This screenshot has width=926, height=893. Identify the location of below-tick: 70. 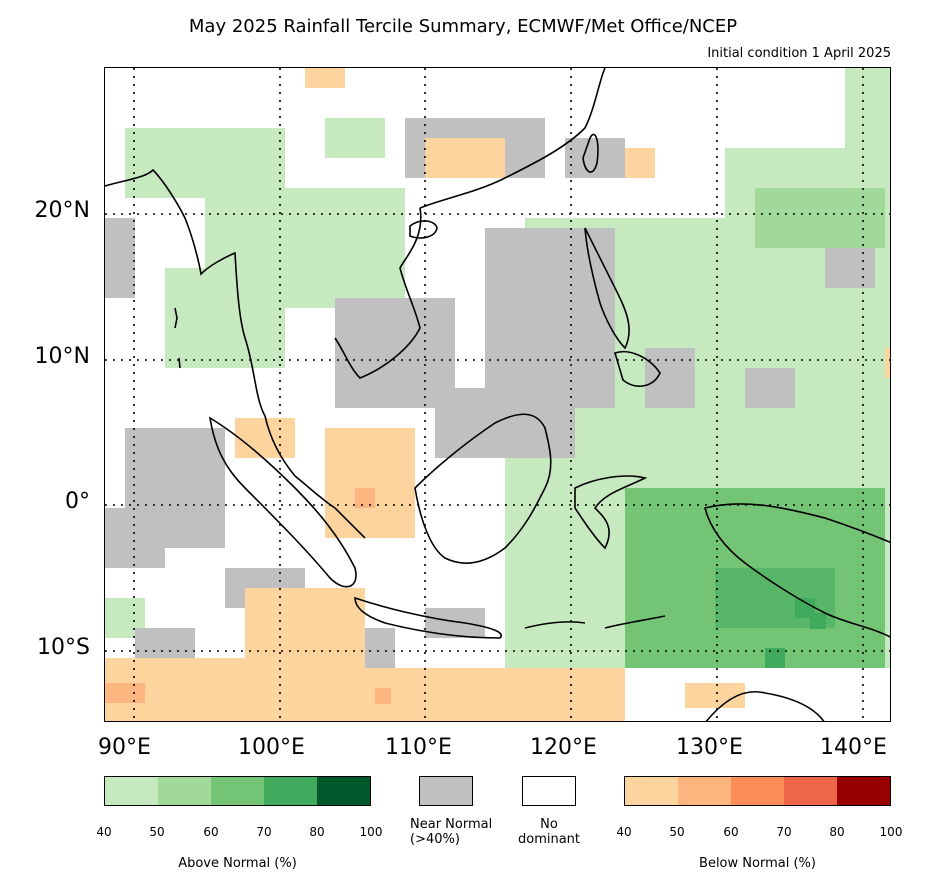
(784, 832).